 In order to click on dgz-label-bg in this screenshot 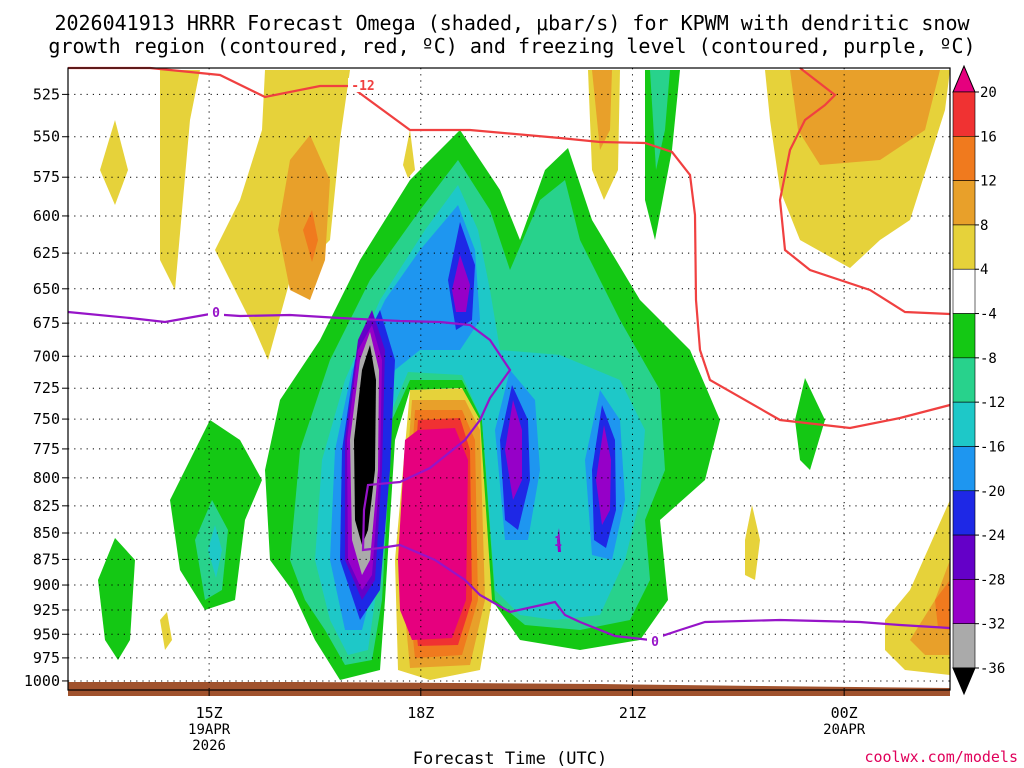, I will do `click(363, 85)`.